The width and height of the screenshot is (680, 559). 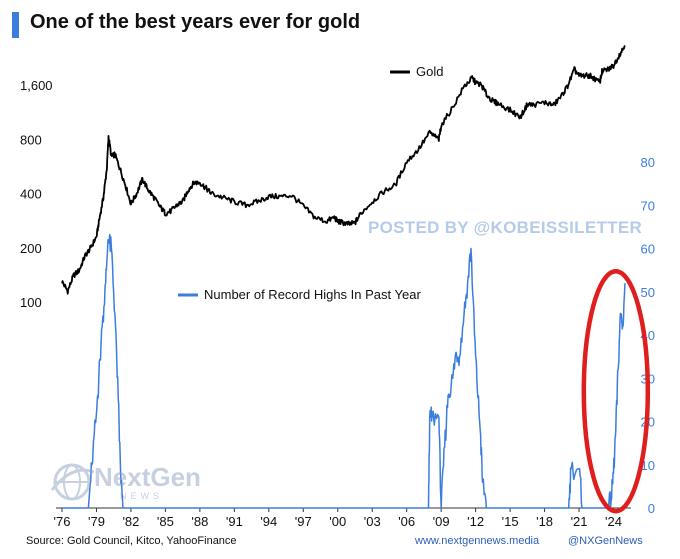 What do you see at coordinates (579, 521) in the screenshot?
I see `x-tick-label: '21` at bounding box center [579, 521].